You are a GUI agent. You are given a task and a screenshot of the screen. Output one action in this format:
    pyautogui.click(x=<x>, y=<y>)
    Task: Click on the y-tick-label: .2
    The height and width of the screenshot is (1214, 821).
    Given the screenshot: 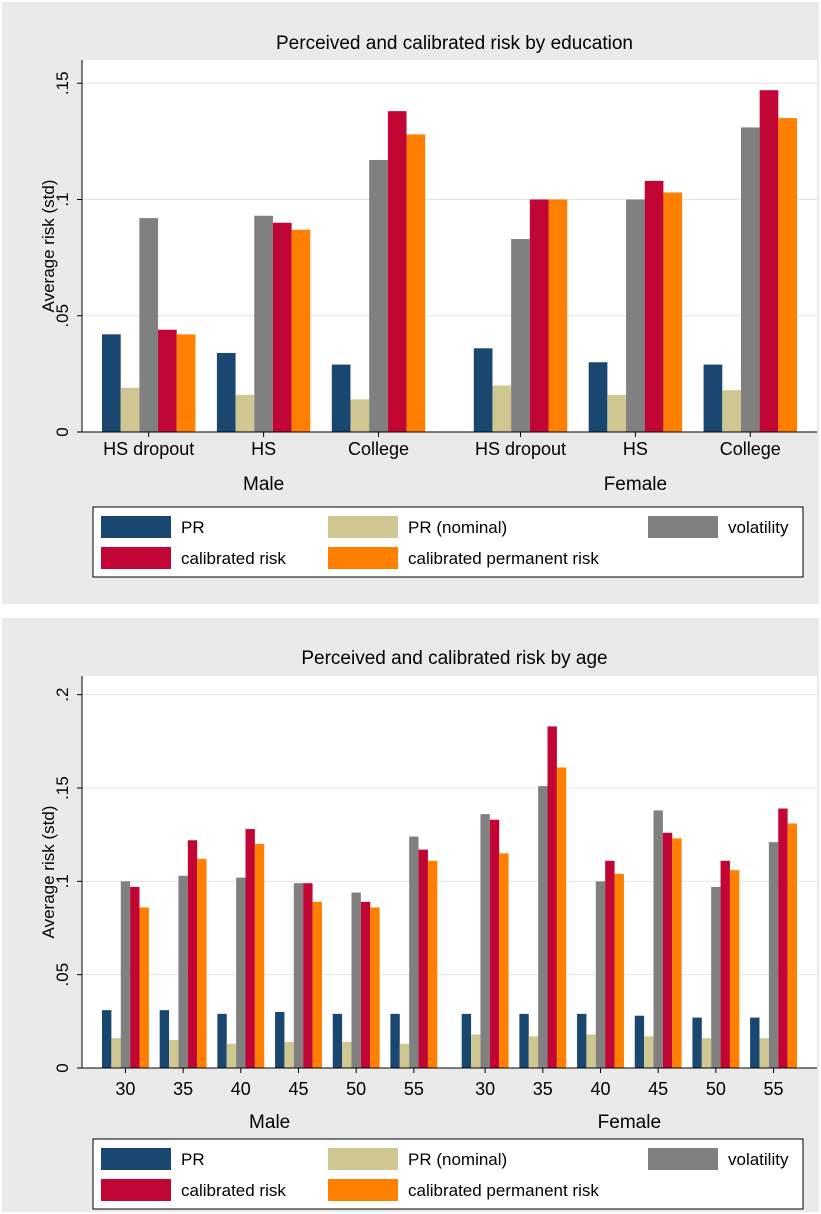 What is the action you would take?
    pyautogui.click(x=62, y=695)
    